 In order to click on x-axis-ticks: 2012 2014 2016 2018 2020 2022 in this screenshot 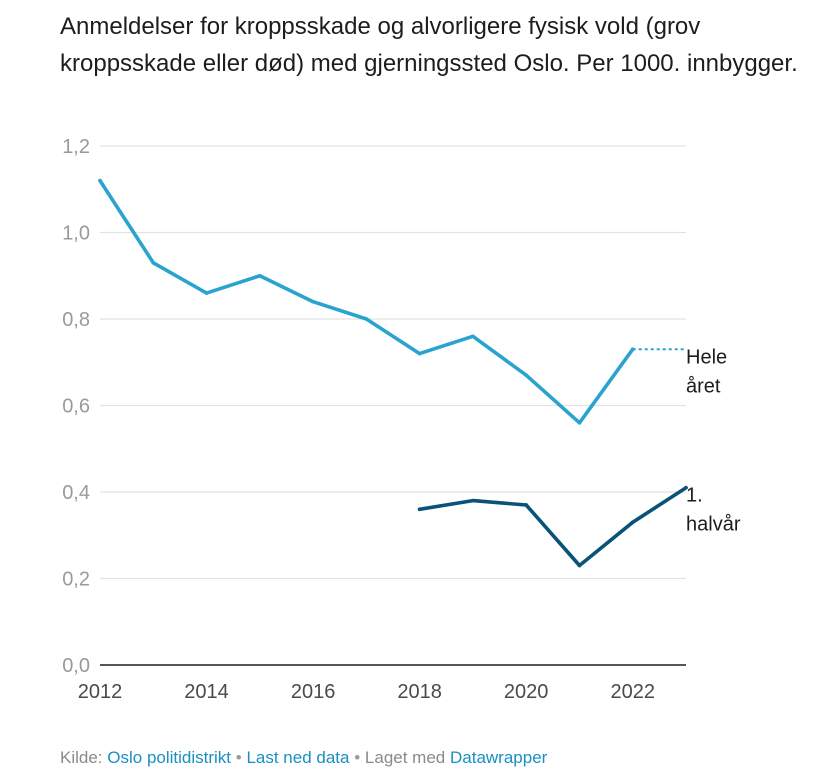, I will do `click(366, 692)`.